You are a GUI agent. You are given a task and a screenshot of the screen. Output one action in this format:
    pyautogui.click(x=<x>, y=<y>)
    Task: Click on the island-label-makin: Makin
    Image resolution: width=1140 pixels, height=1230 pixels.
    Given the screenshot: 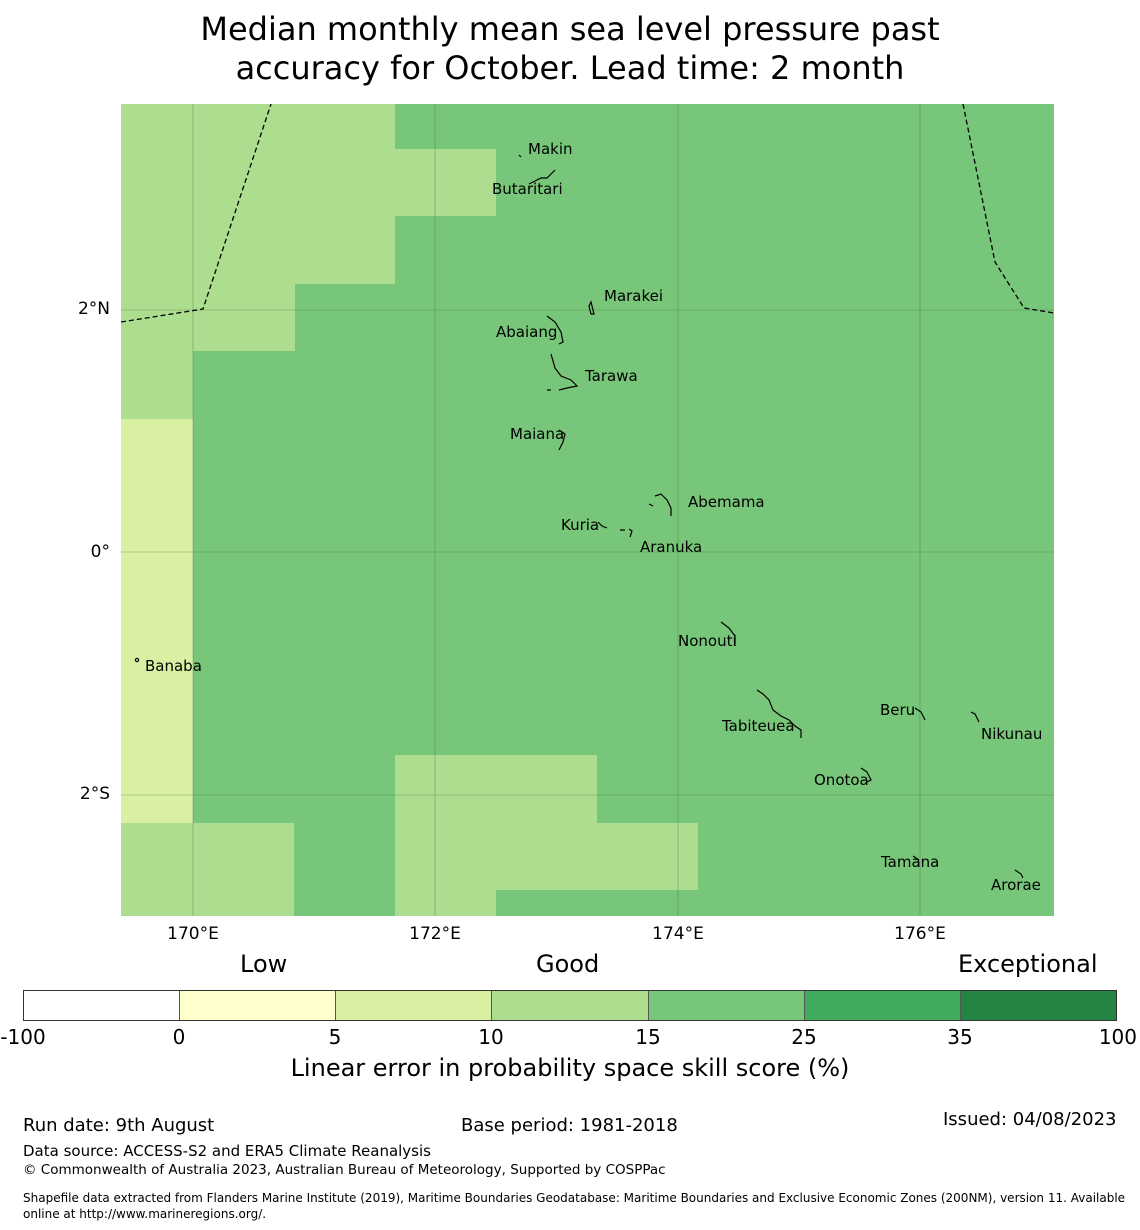 What is the action you would take?
    pyautogui.click(x=550, y=149)
    